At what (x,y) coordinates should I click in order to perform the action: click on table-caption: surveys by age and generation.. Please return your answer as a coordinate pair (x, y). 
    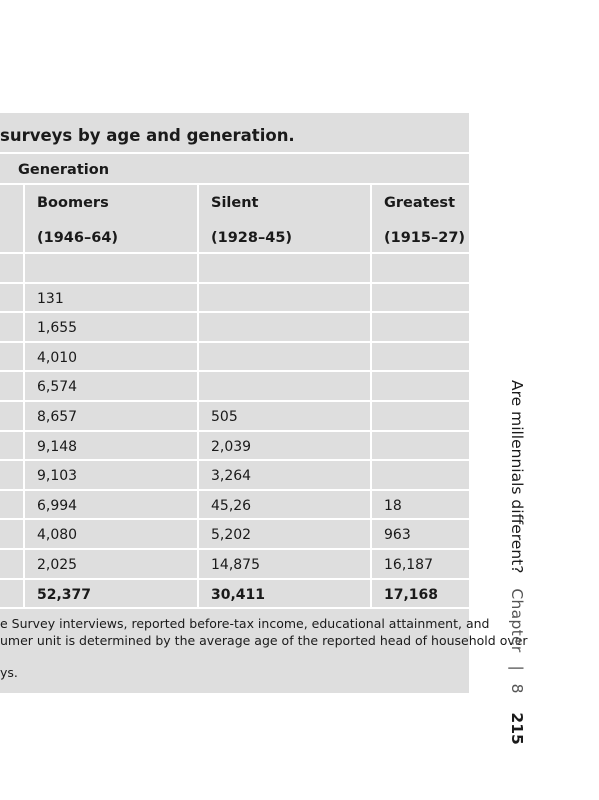
    Looking at the image, I should click on (147, 135).